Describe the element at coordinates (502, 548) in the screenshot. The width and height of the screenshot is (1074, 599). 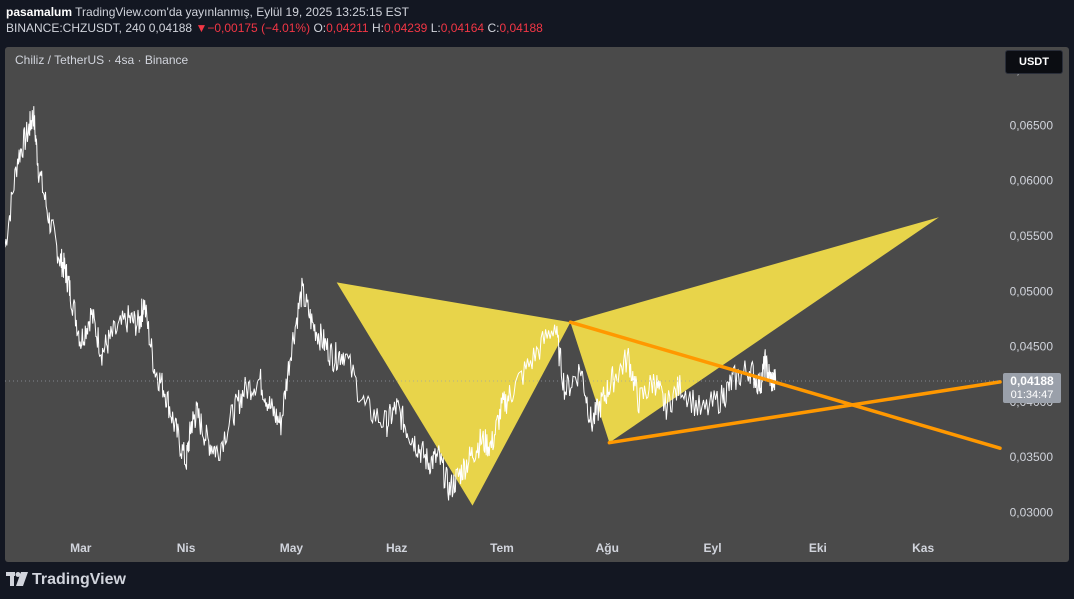
I see `x-tick-label: Tem` at that location.